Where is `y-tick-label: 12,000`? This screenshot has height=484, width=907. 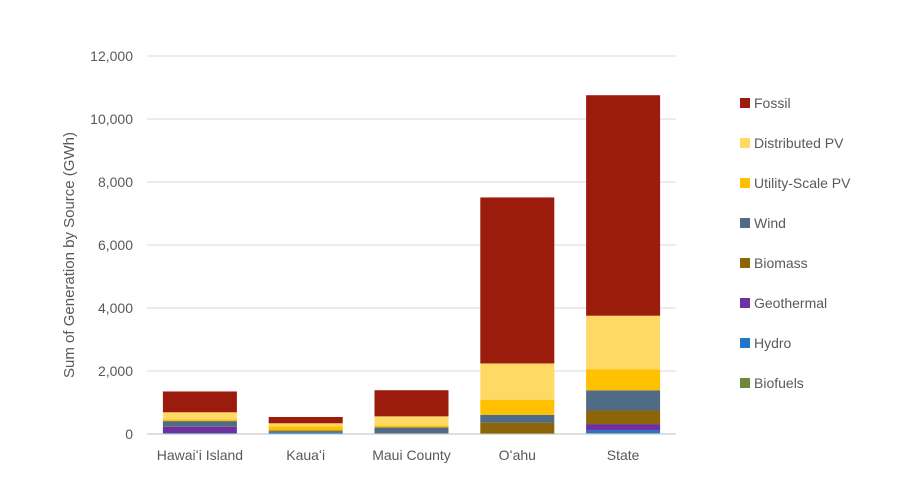
y-tick-label: 12,000 is located at coordinates (111, 56).